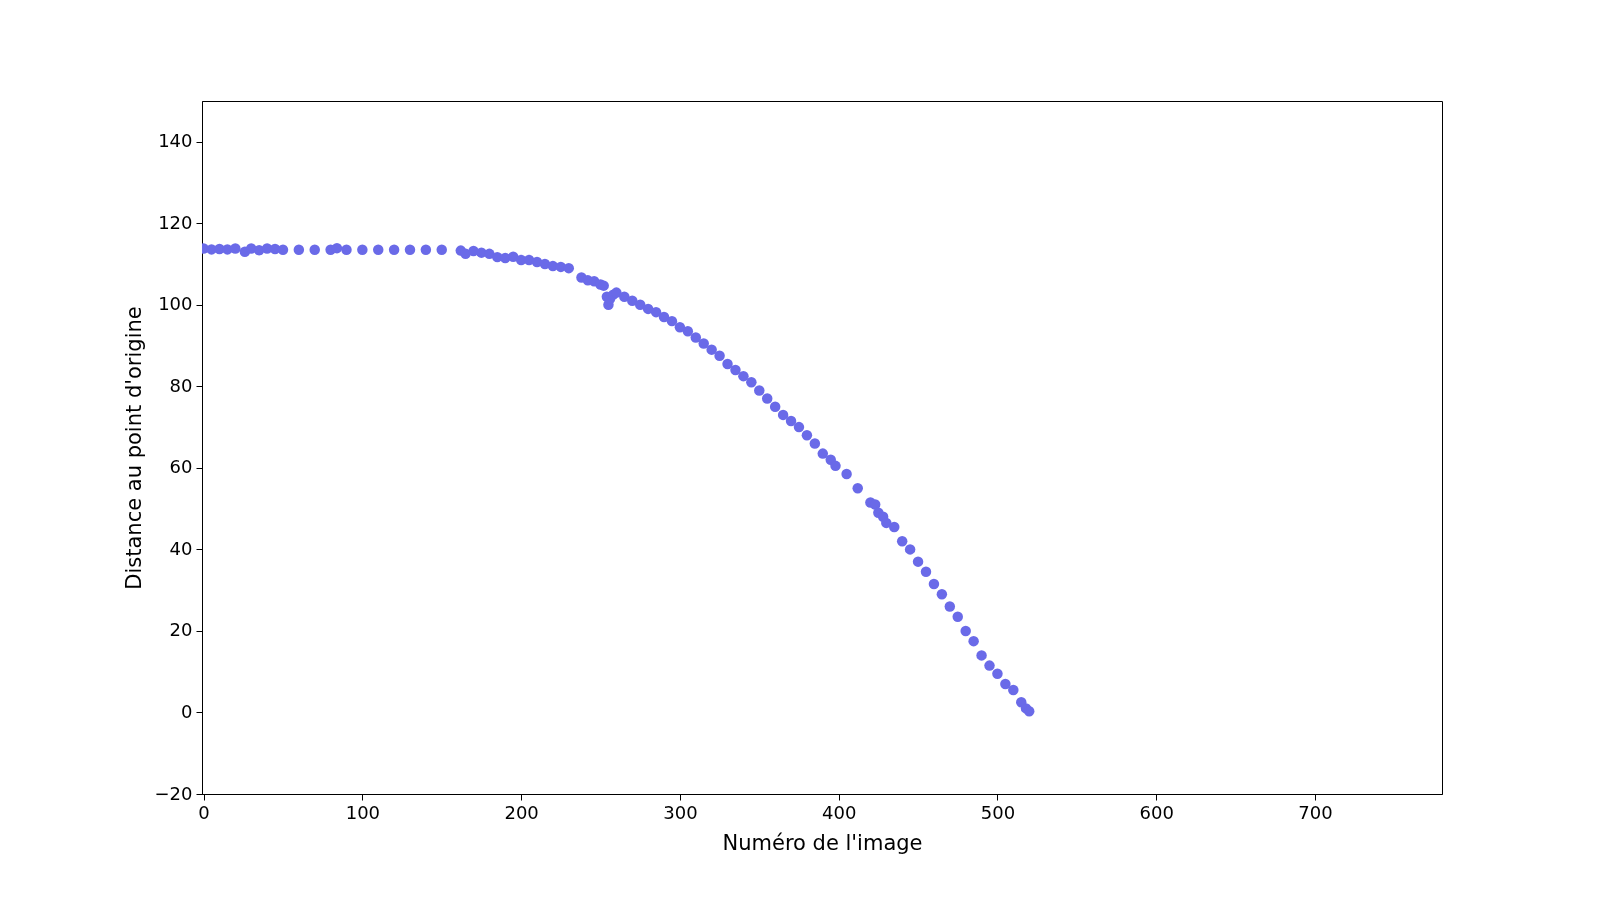 The image size is (1600, 900). What do you see at coordinates (175, 141) in the screenshot?
I see `y-tick-label: 140` at bounding box center [175, 141].